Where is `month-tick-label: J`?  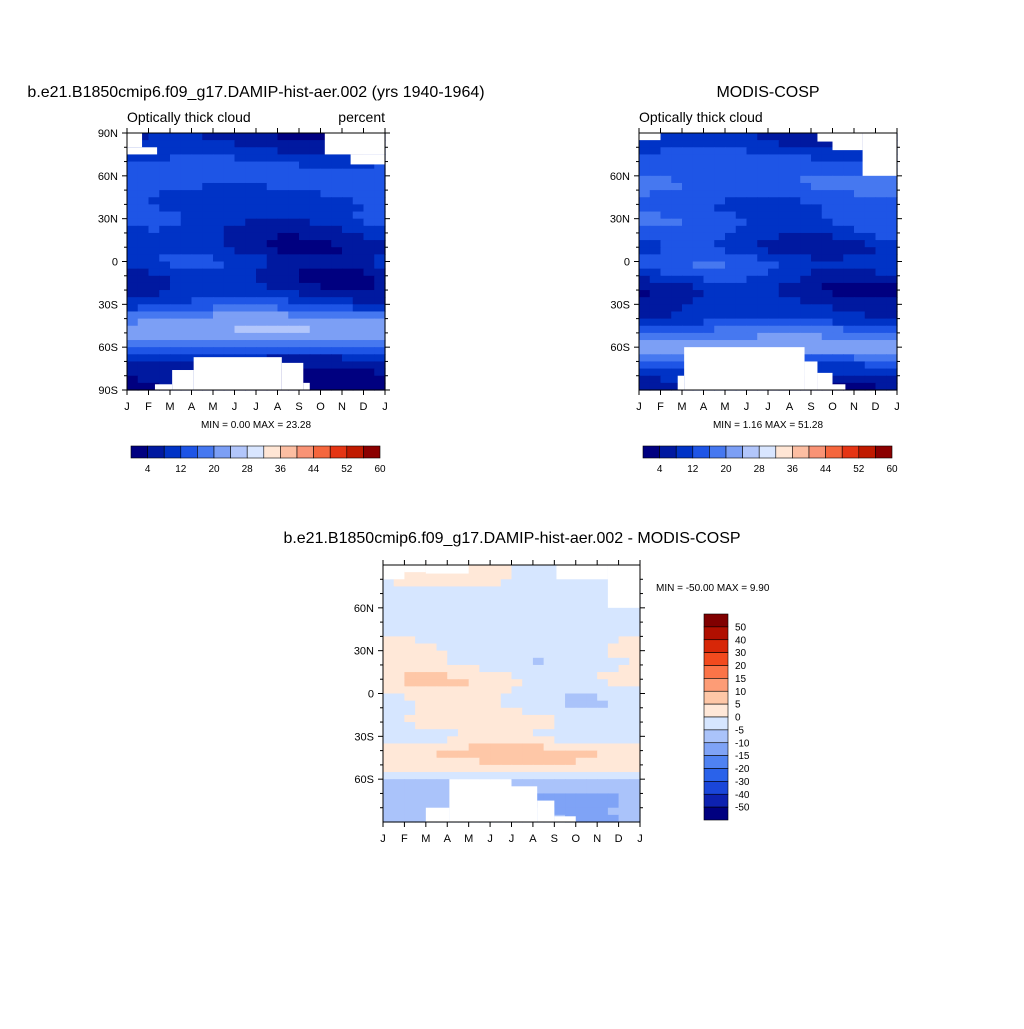 month-tick-label: J is located at coordinates (235, 407).